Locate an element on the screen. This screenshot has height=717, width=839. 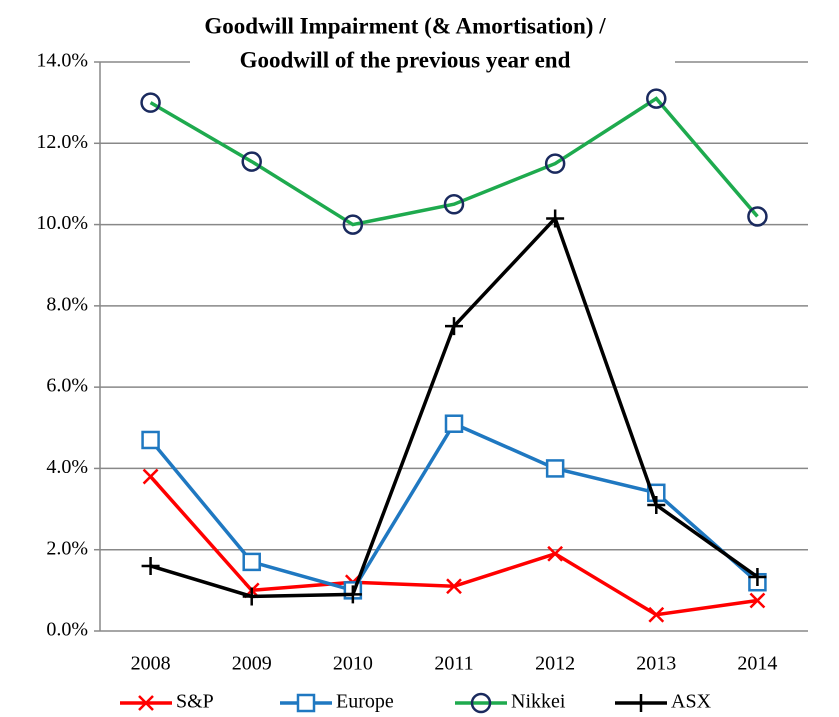
y-tick-label: 6.0% is located at coordinates (67, 386).